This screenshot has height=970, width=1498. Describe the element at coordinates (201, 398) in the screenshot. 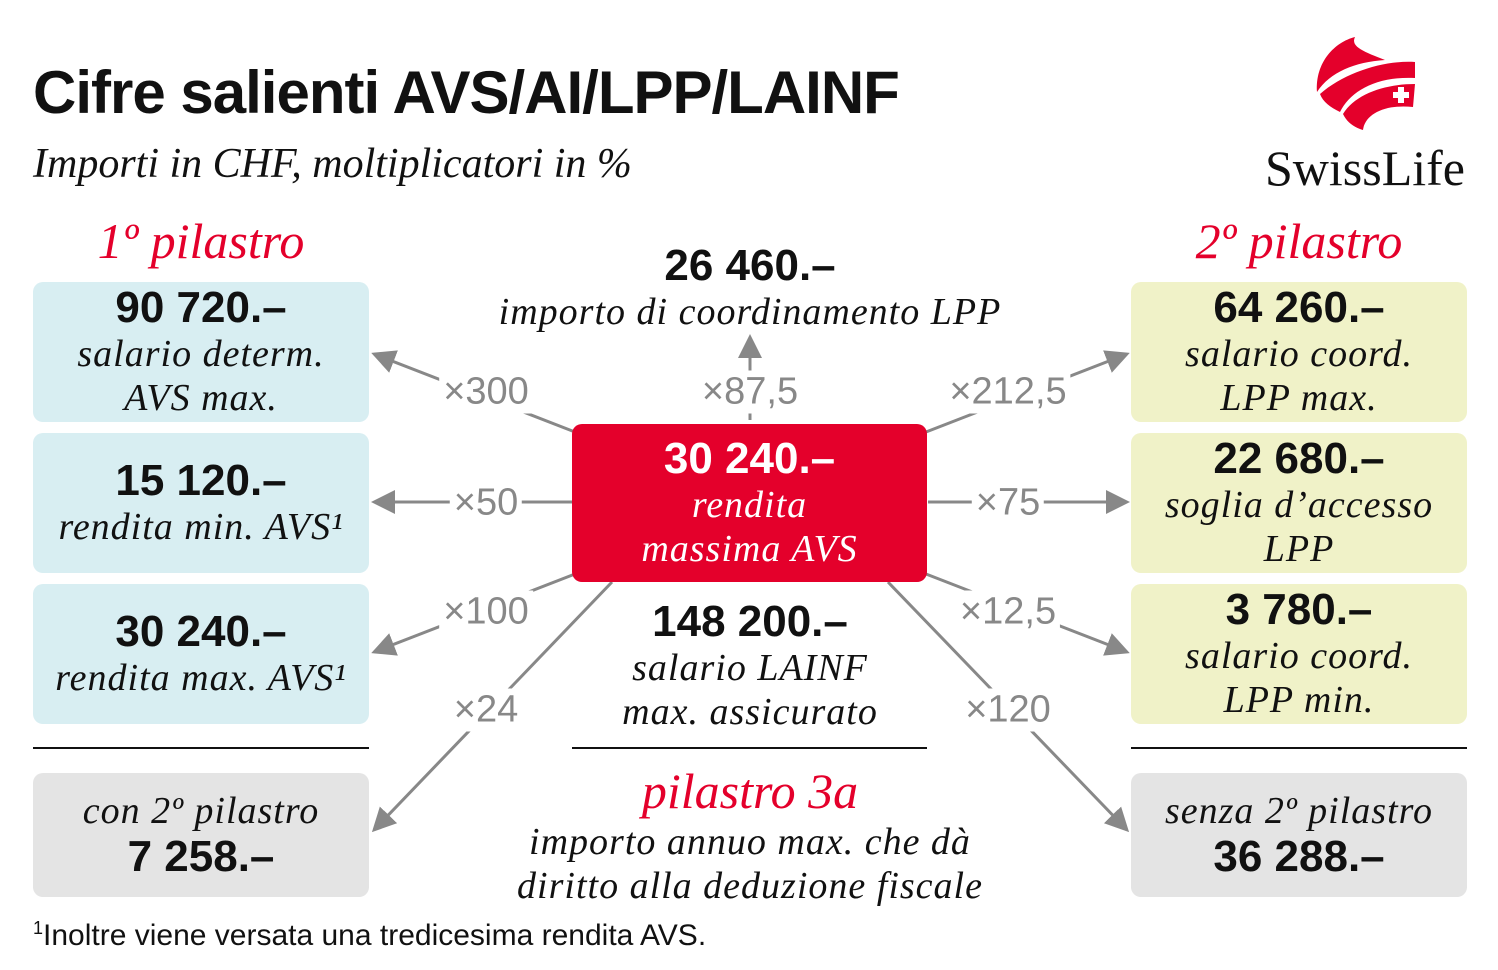

I see `label: AVS max.` at that location.